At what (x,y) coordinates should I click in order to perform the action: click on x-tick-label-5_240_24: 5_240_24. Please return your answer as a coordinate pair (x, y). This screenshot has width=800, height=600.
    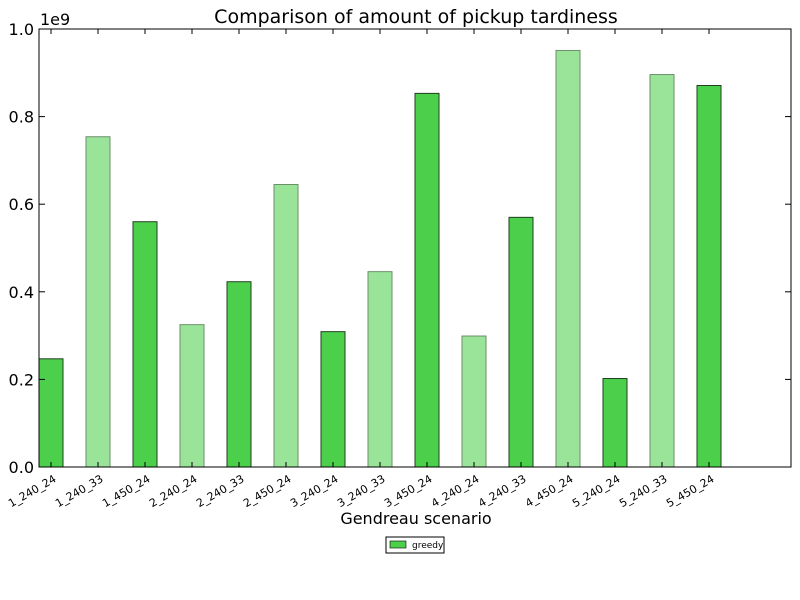
    Looking at the image, I should click on (596, 491).